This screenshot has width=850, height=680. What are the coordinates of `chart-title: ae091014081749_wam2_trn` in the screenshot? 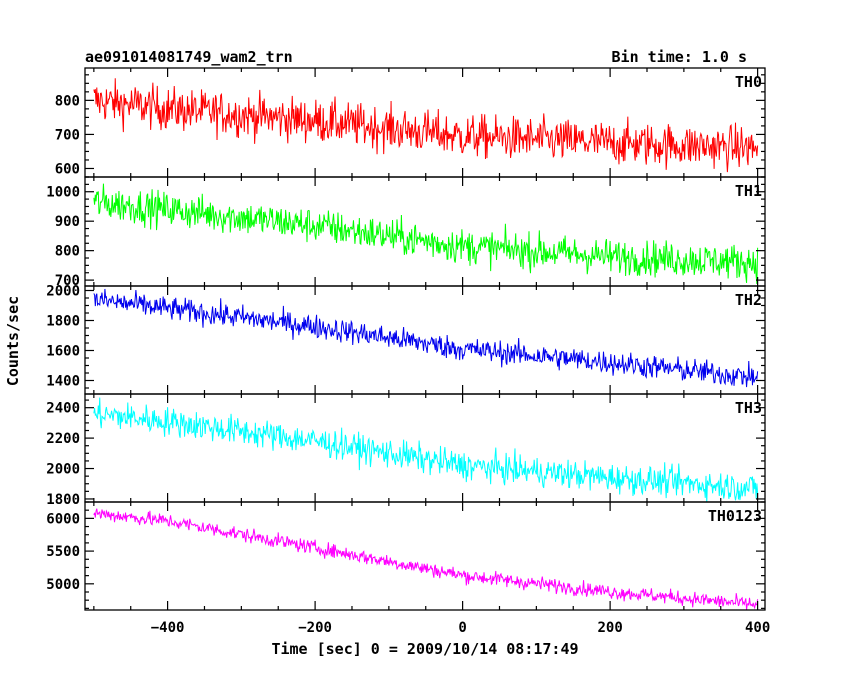 It's located at (189, 57).